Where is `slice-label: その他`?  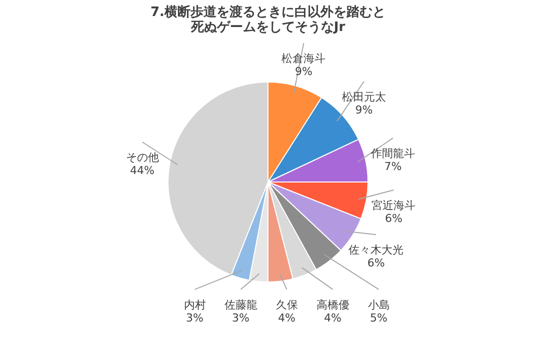
slice-label: その他 is located at coordinates (142, 157).